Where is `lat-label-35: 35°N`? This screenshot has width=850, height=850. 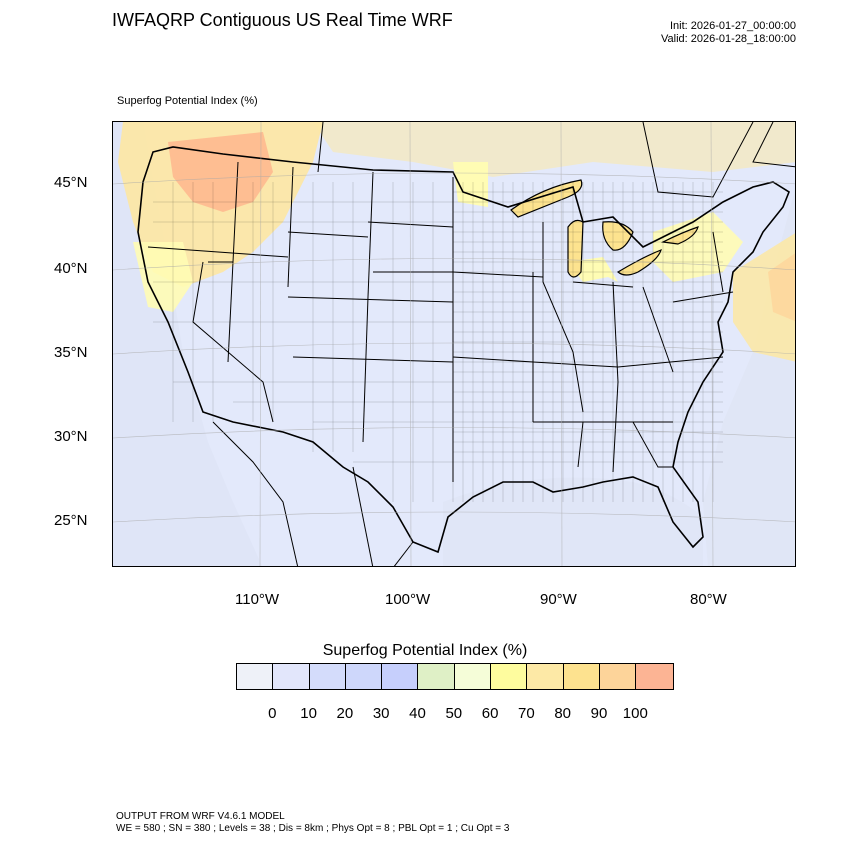
lat-label-35: 35°N is located at coordinates (71, 352).